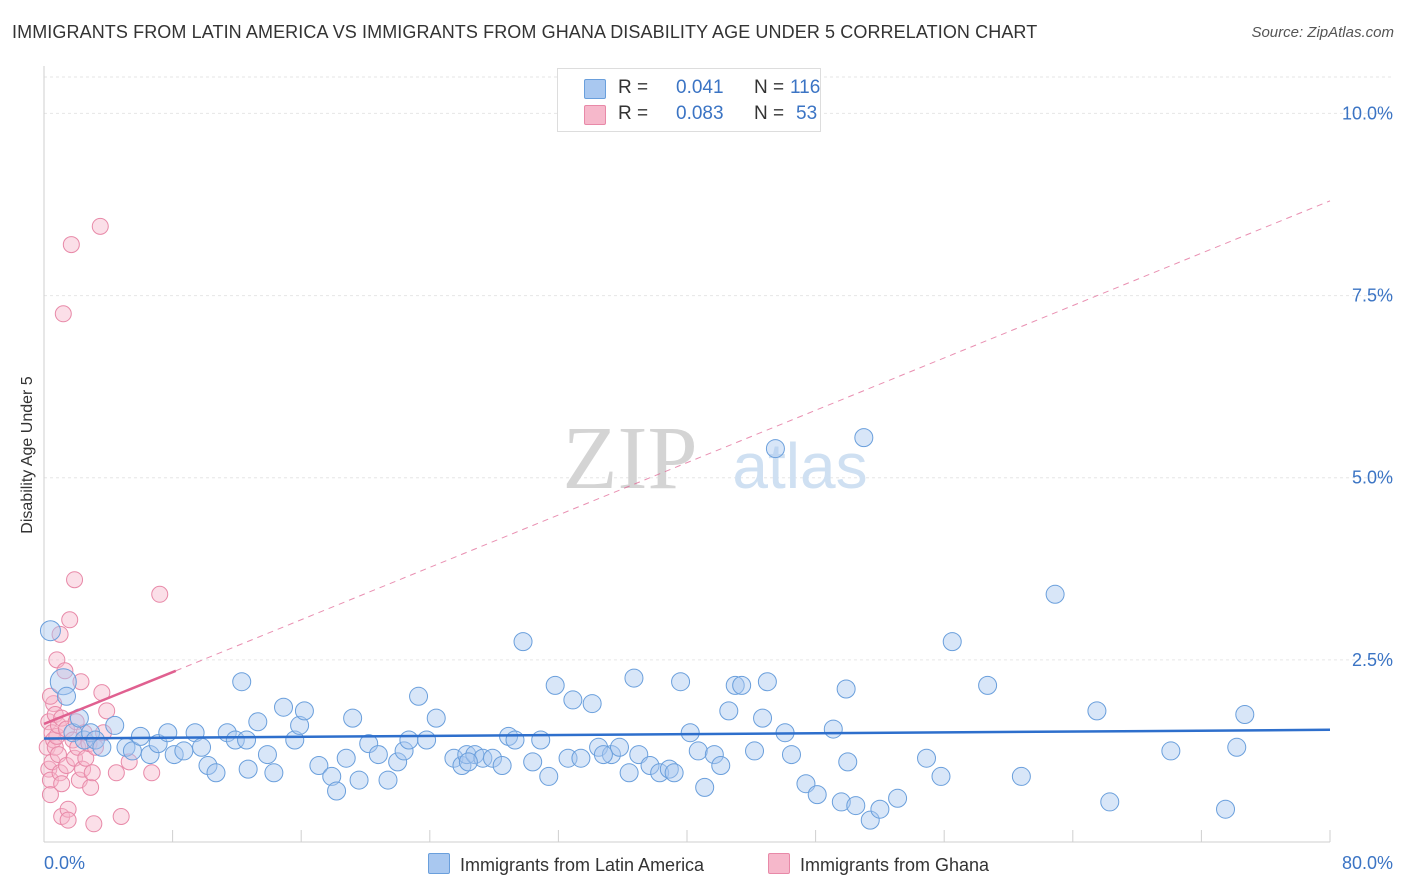 The width and height of the screenshot is (1406, 892). I want to click on watermark: ZIP atlas, so click(715, 458).